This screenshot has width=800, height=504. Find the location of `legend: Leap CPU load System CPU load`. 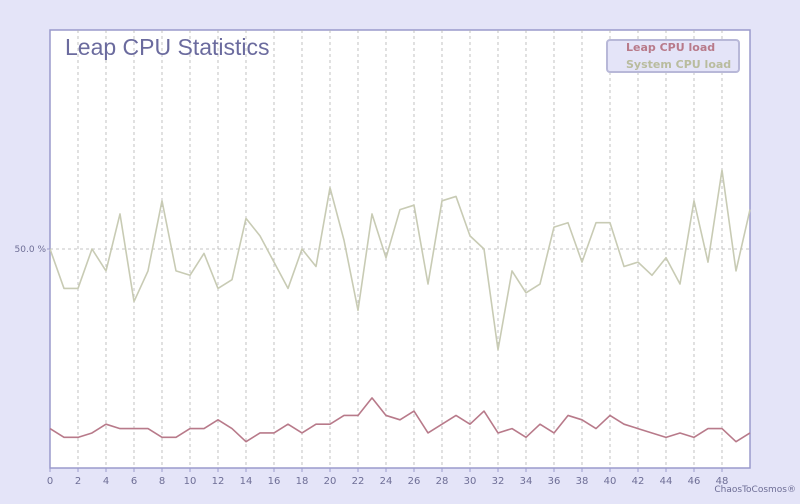

legend: Leap CPU load System CPU load is located at coordinates (673, 56).